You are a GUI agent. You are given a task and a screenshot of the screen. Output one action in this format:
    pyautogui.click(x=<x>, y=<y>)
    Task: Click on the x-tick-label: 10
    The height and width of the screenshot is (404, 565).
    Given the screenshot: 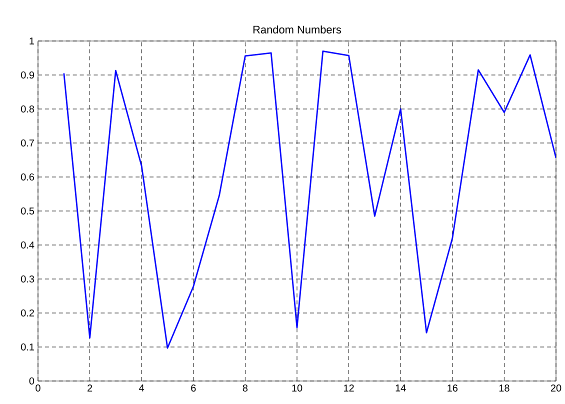 What is the action you would take?
    pyautogui.click(x=297, y=388)
    